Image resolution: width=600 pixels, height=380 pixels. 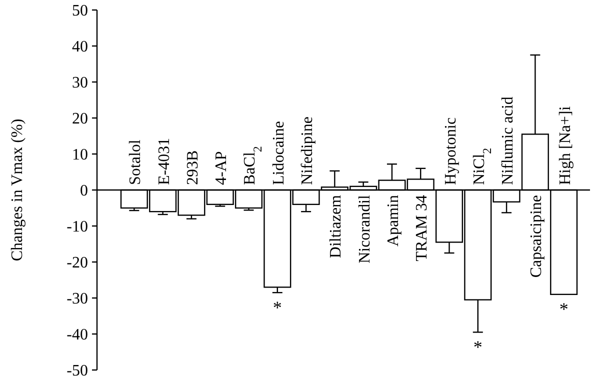 What do you see at coordinates (80, 155) in the screenshot?
I see `y-tick-label: 10` at bounding box center [80, 155].